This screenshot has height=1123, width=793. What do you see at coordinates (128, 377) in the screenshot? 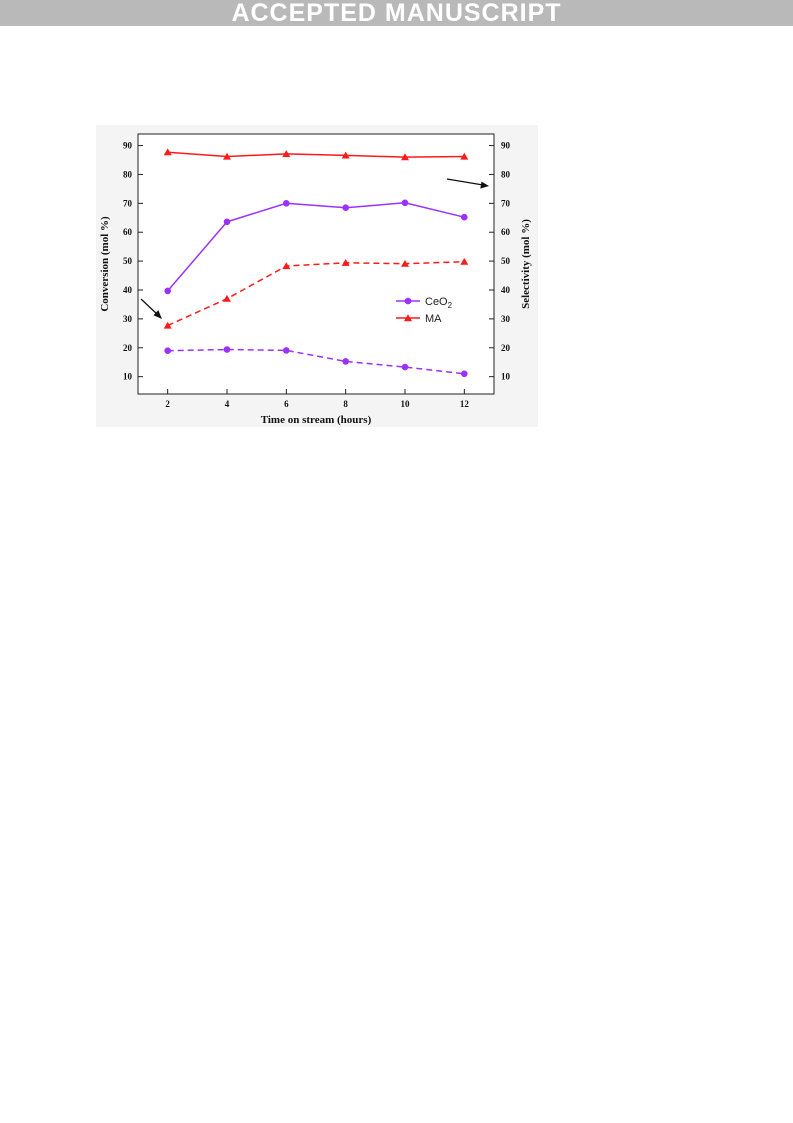
I see `y-tick-label: 10` at bounding box center [128, 377].